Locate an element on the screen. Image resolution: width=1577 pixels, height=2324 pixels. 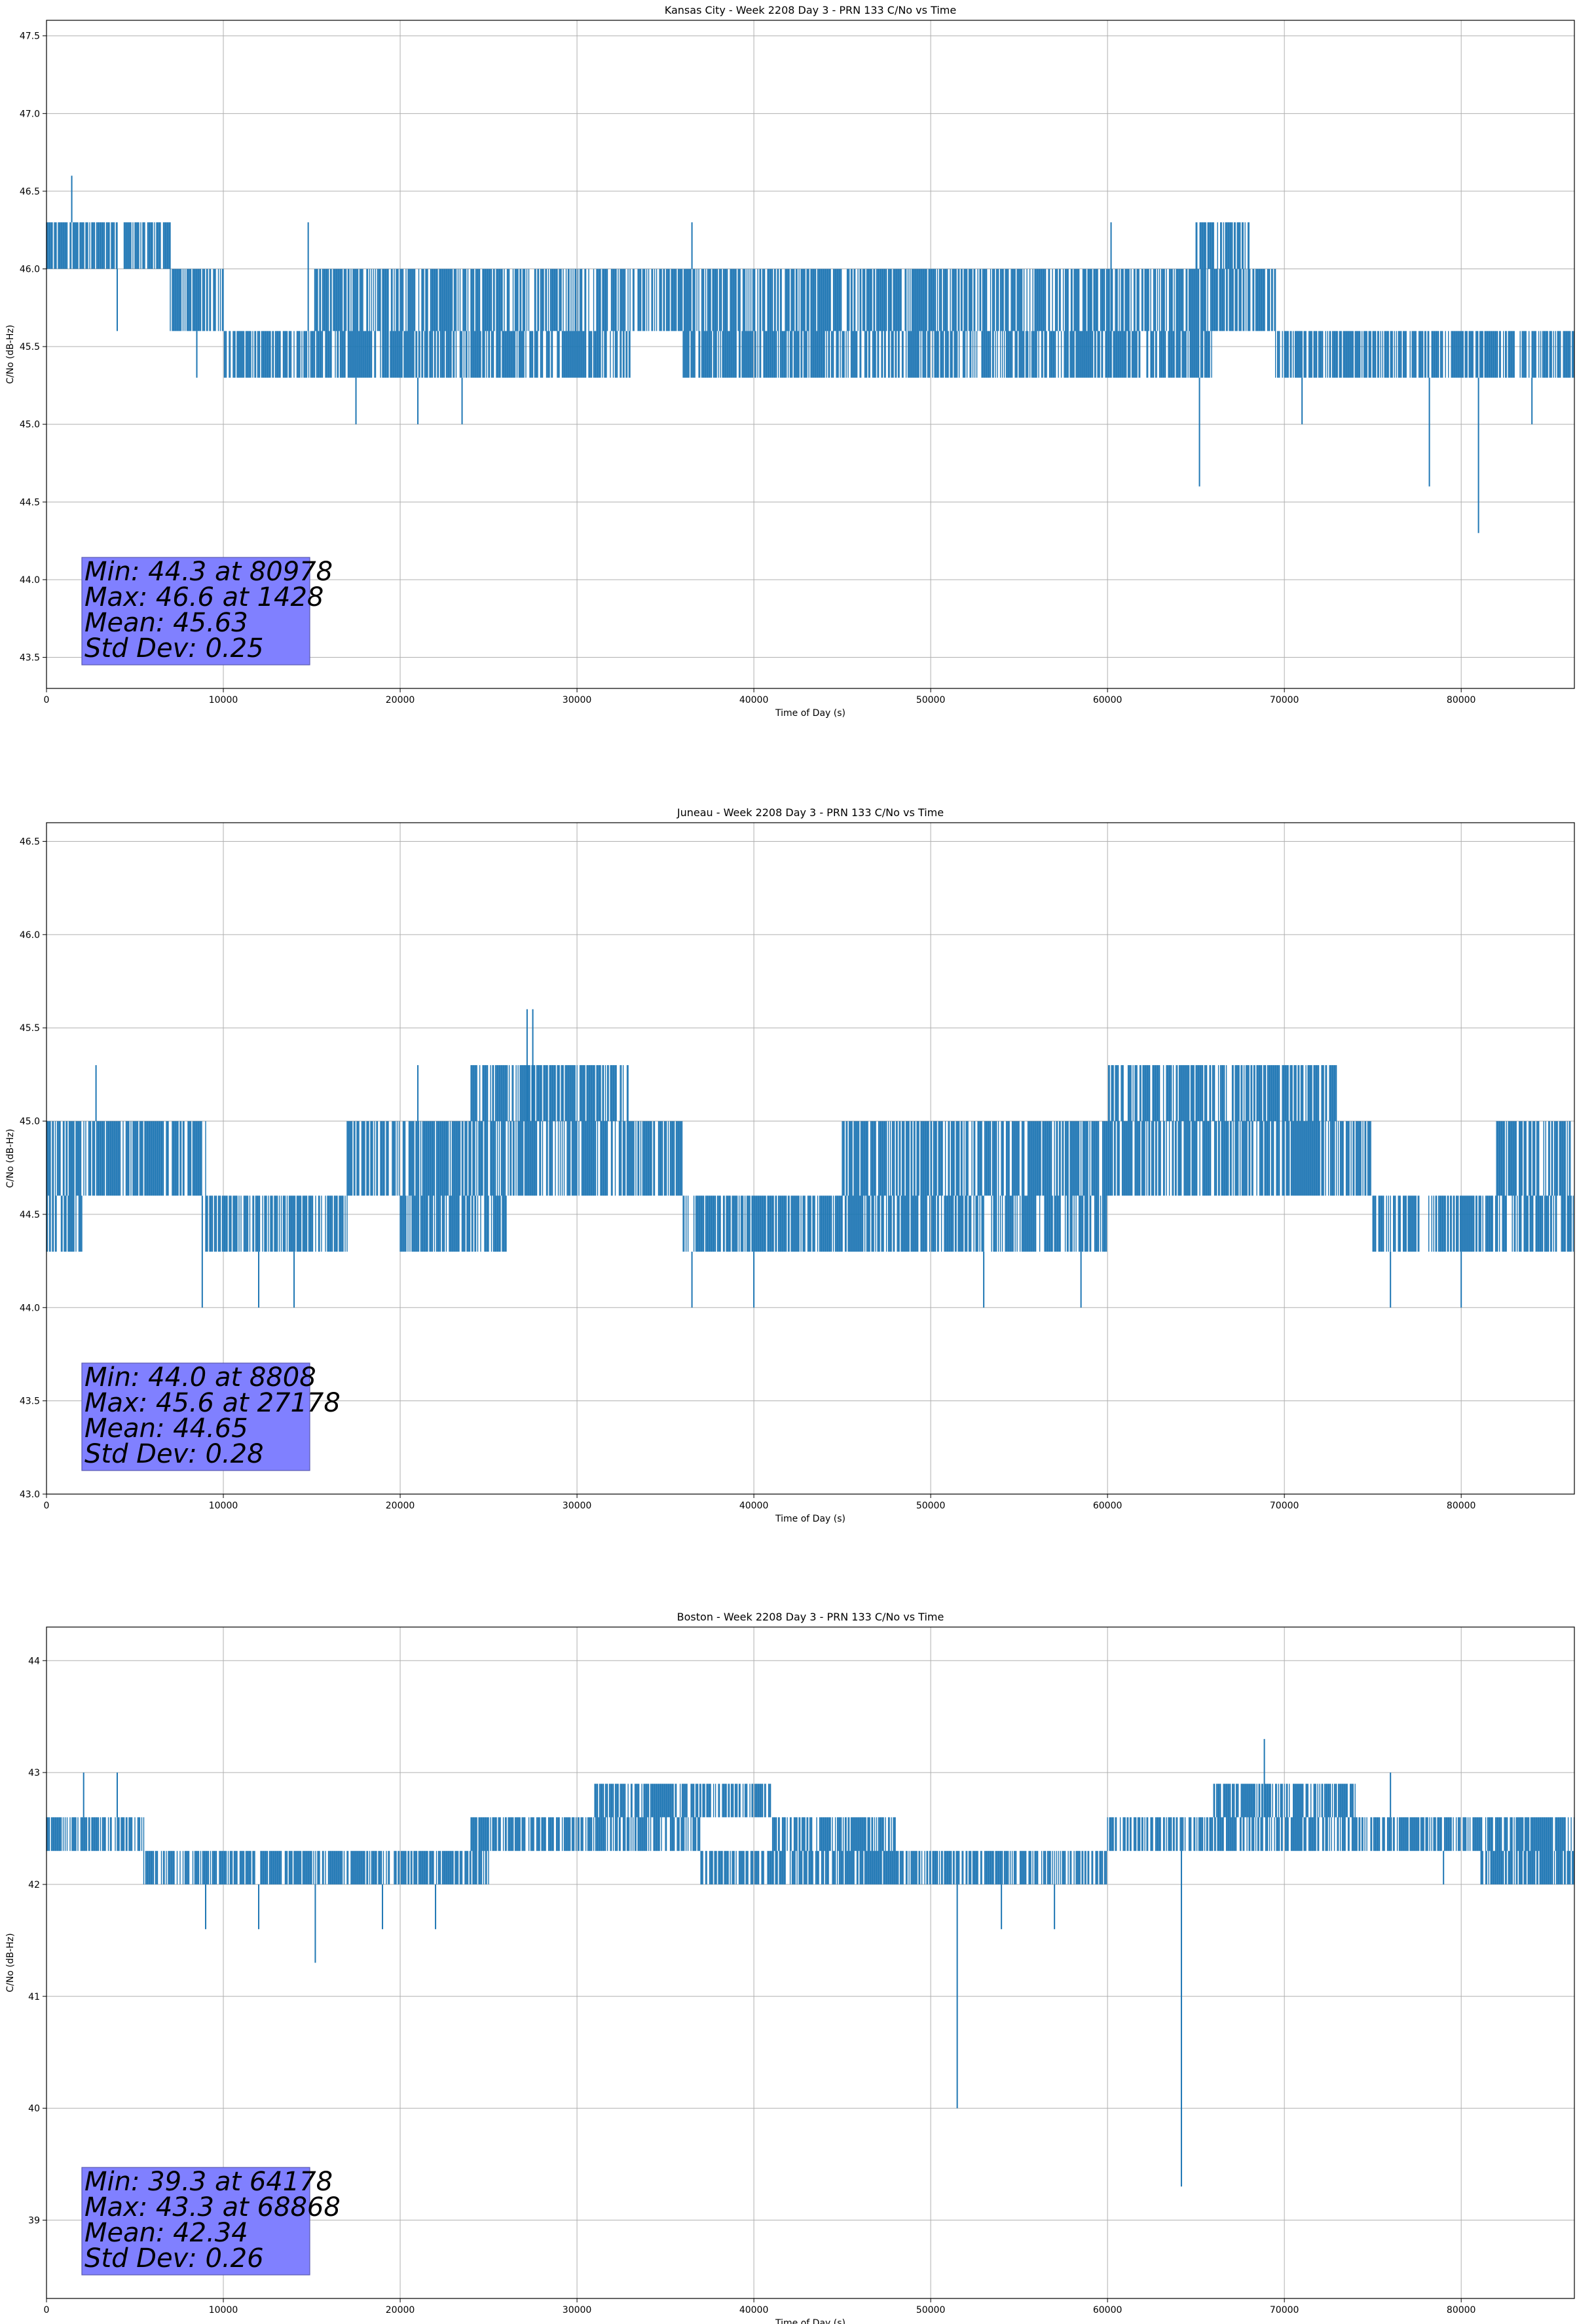
stats-line: Std Dev: 0.25 is located at coordinates (174, 648).